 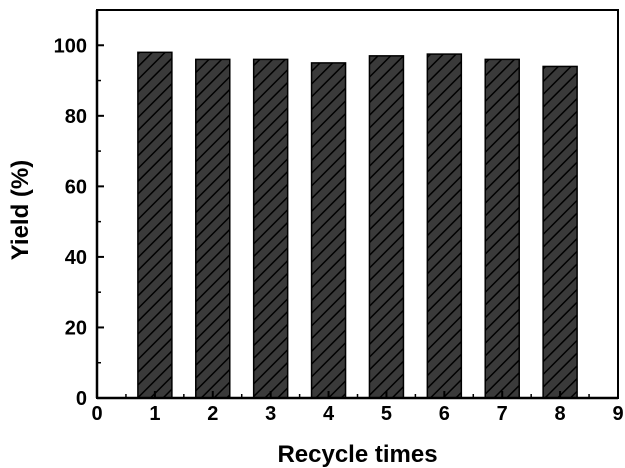 What do you see at coordinates (76, 328) in the screenshot?
I see `y-tick-label: 20` at bounding box center [76, 328].